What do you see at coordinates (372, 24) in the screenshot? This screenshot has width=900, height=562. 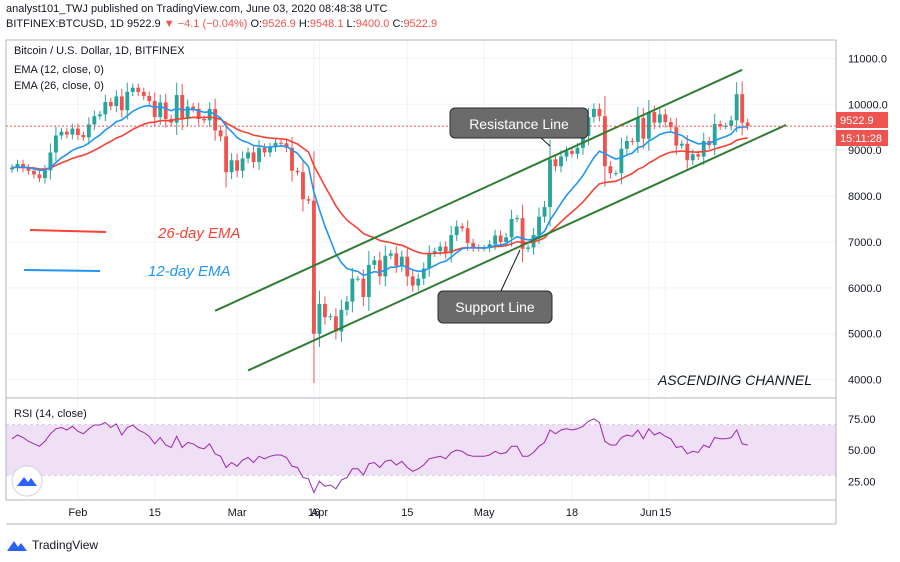 I see `low-value: 9400.0` at bounding box center [372, 24].